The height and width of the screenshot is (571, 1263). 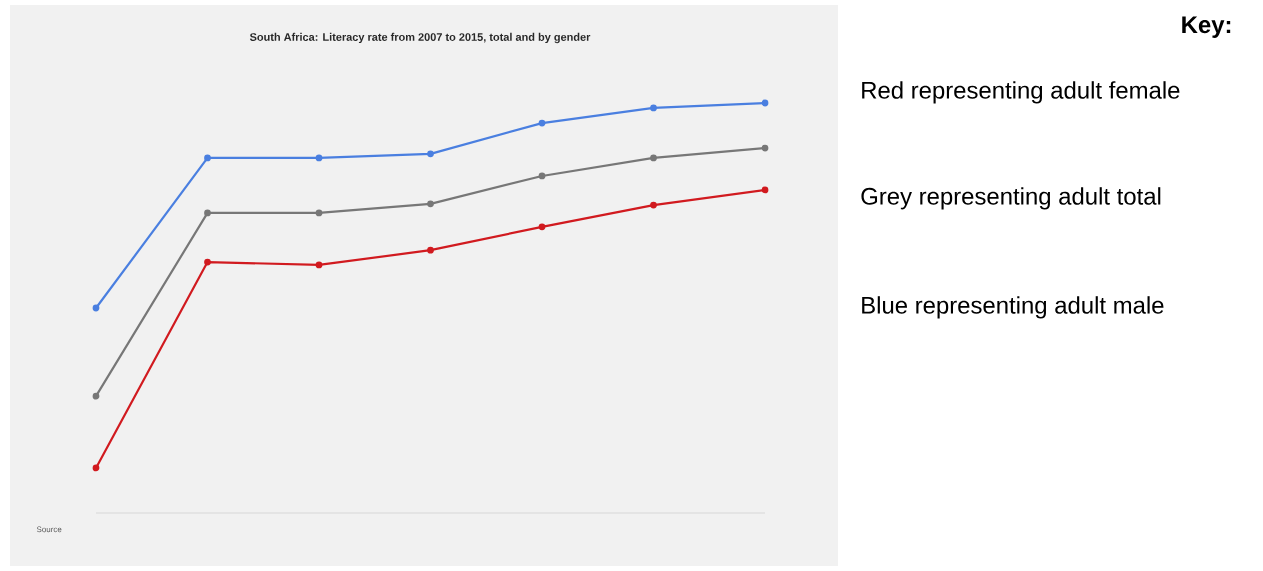 I want to click on chart-title: South Africa: Literacy rate from 2007 to 2015, total and by gender, so click(x=420, y=38).